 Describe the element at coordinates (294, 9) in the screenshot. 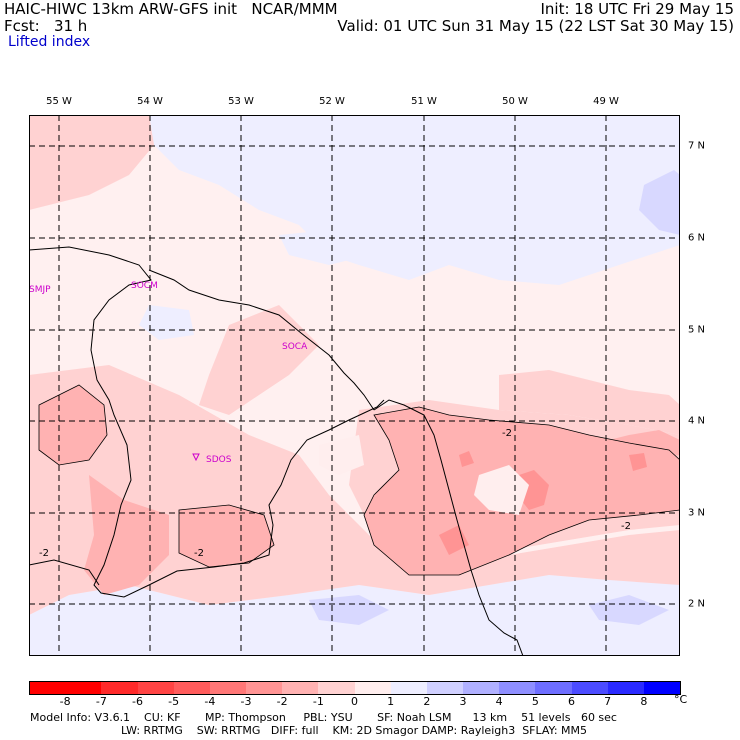

I see `center-name: NCAR/MMM` at that location.